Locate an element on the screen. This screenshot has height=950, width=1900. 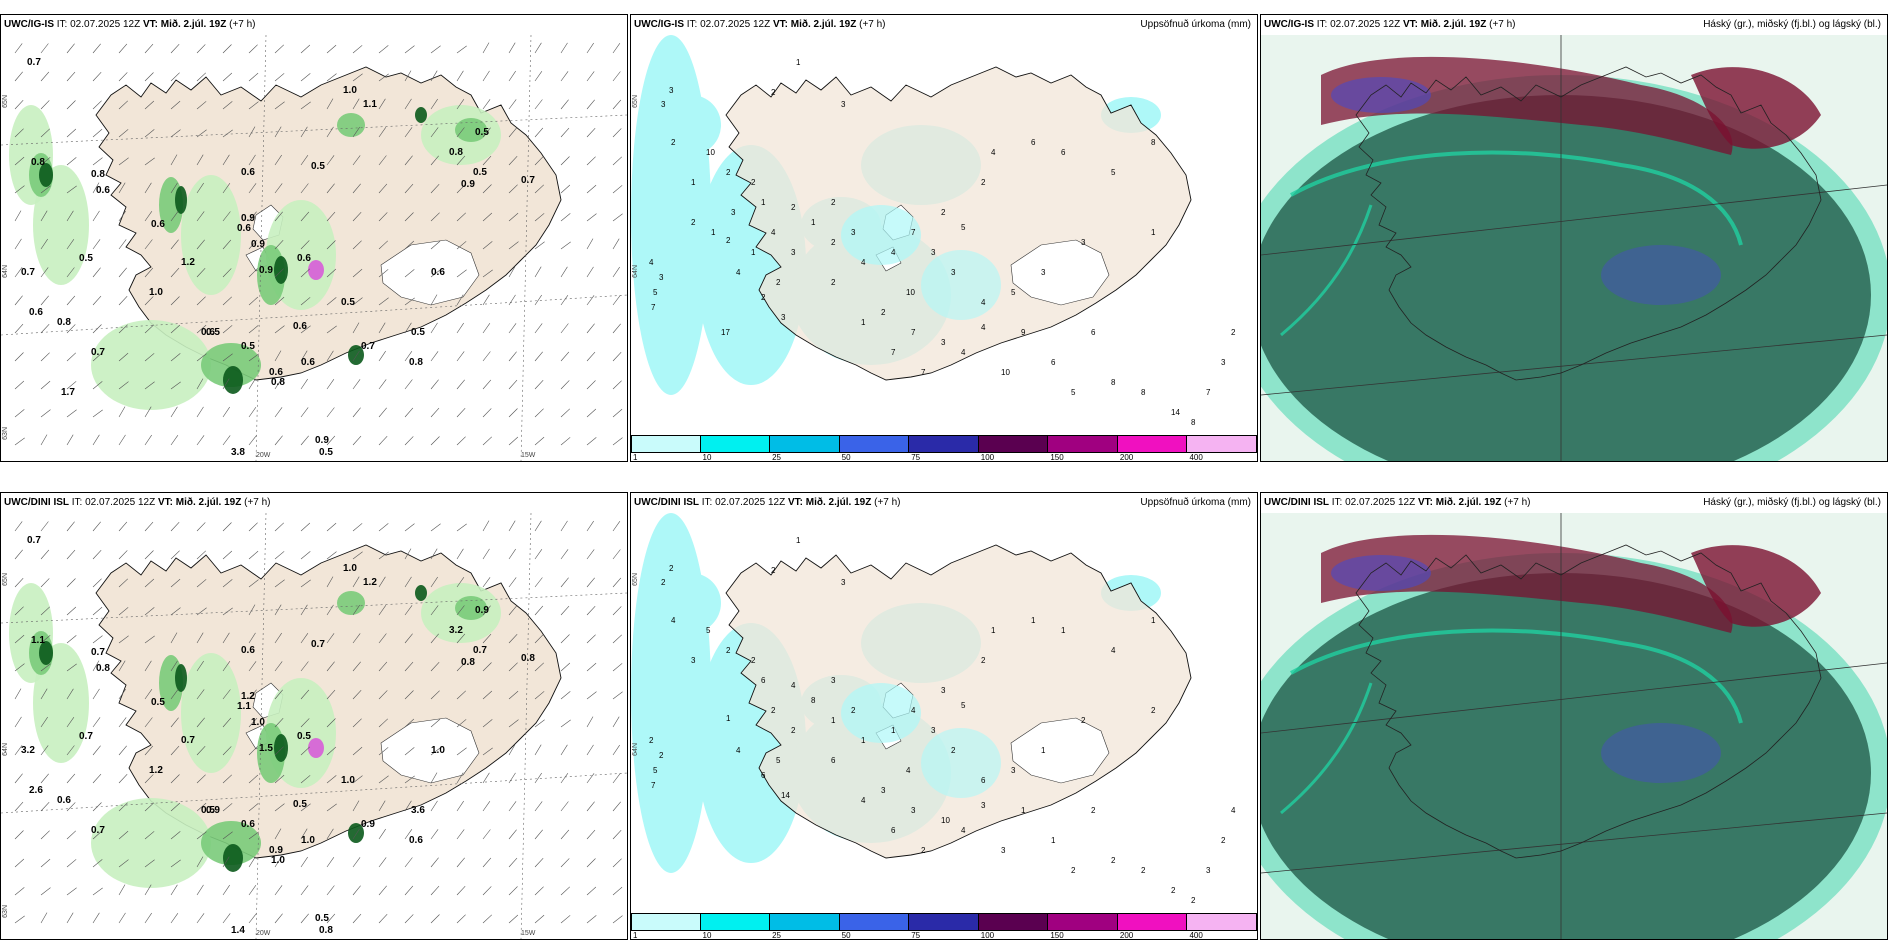
colorbar-tick-label: 50 is located at coordinates (846, 935).